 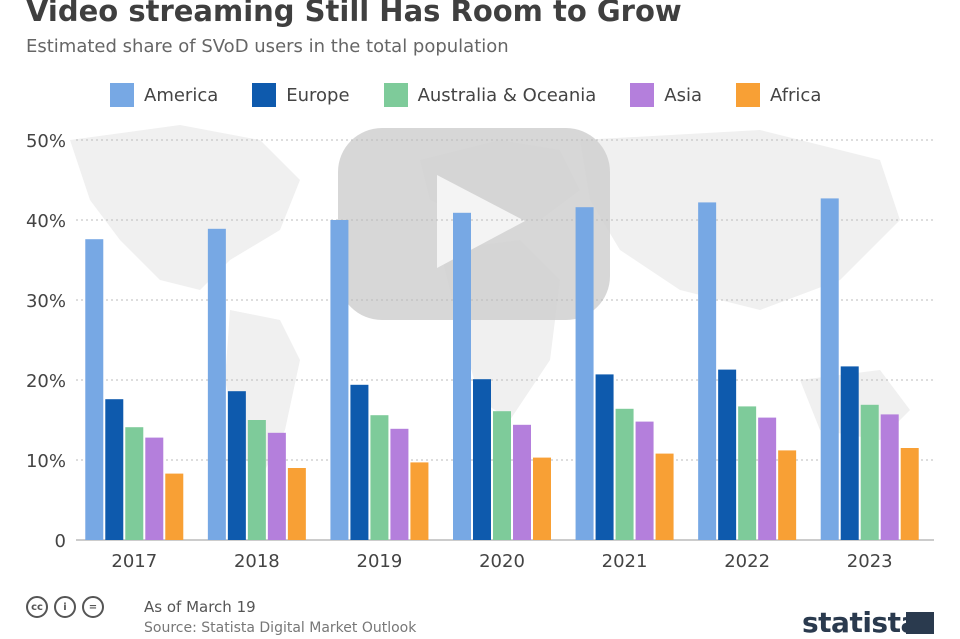 What do you see at coordinates (727, 454) in the screenshot?
I see `bar-europe-2022` at bounding box center [727, 454].